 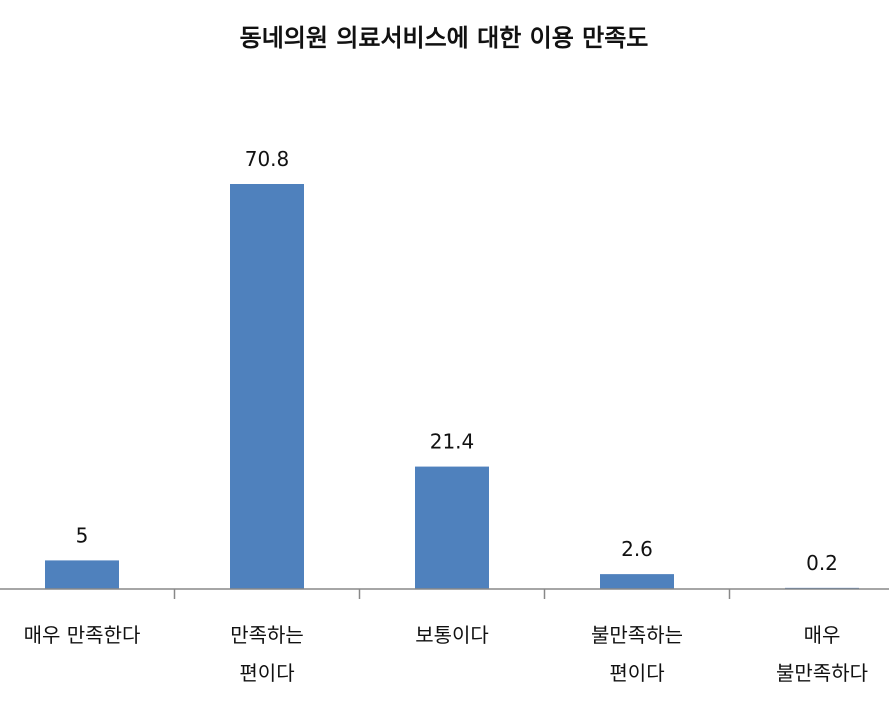 I want to click on category-label-0-line-0: 매우 만족한다, so click(x=82, y=635).